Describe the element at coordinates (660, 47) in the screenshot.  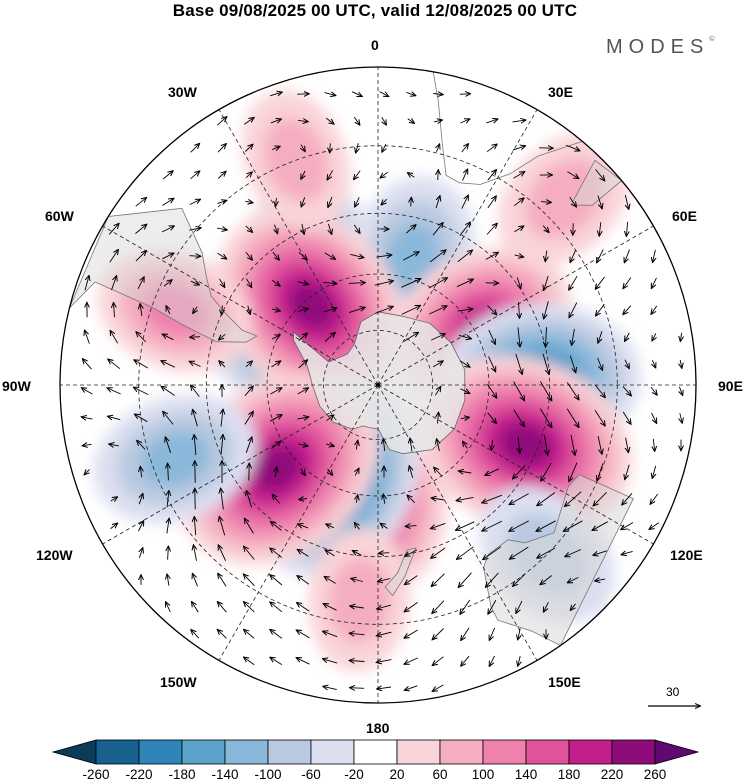
I see `brand-logo: MODES©` at that location.